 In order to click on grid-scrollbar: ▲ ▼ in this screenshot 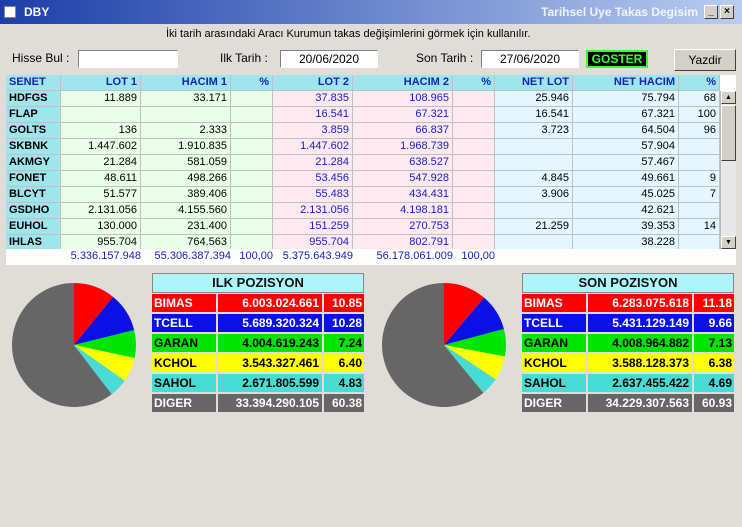, I will do `click(728, 170)`.